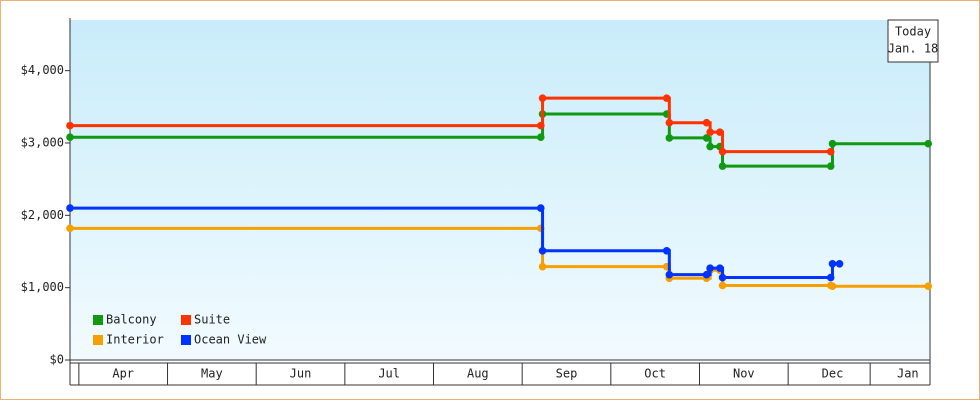  I want to click on today-box: Today Jan. 18, so click(913, 41).